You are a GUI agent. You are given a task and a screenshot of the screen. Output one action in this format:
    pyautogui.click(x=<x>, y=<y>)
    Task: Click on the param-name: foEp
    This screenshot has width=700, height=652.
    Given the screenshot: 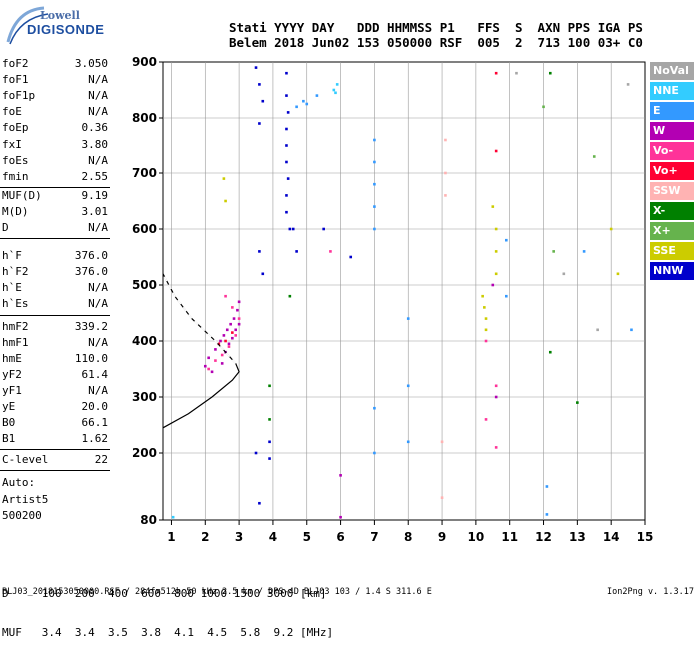 What is the action you would take?
    pyautogui.click(x=15, y=128)
    